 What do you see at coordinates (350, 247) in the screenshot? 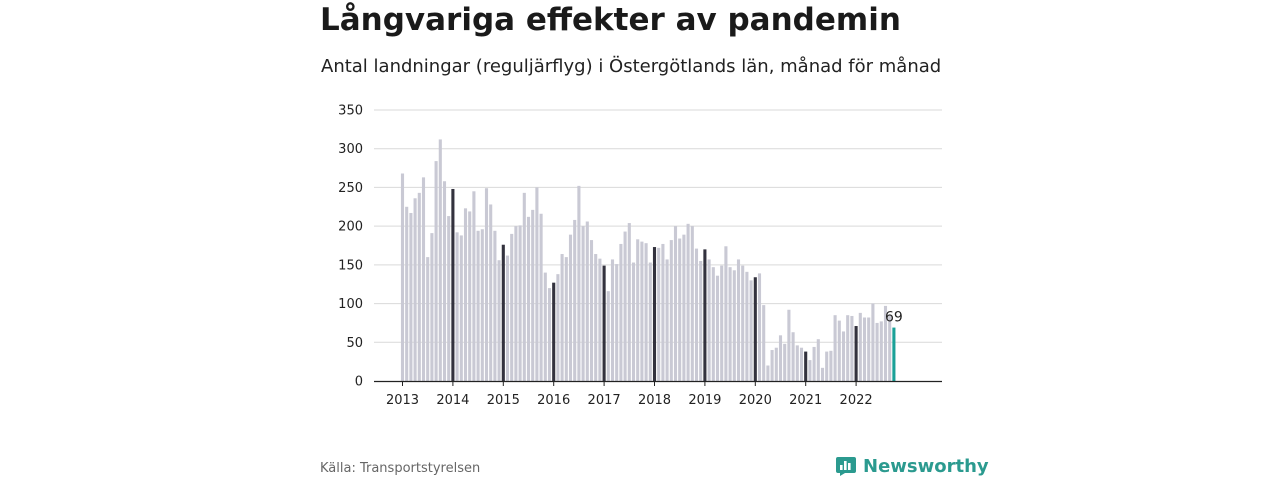
I see `y-axis: 0 50 100 150 200 250 300 350` at bounding box center [350, 247].